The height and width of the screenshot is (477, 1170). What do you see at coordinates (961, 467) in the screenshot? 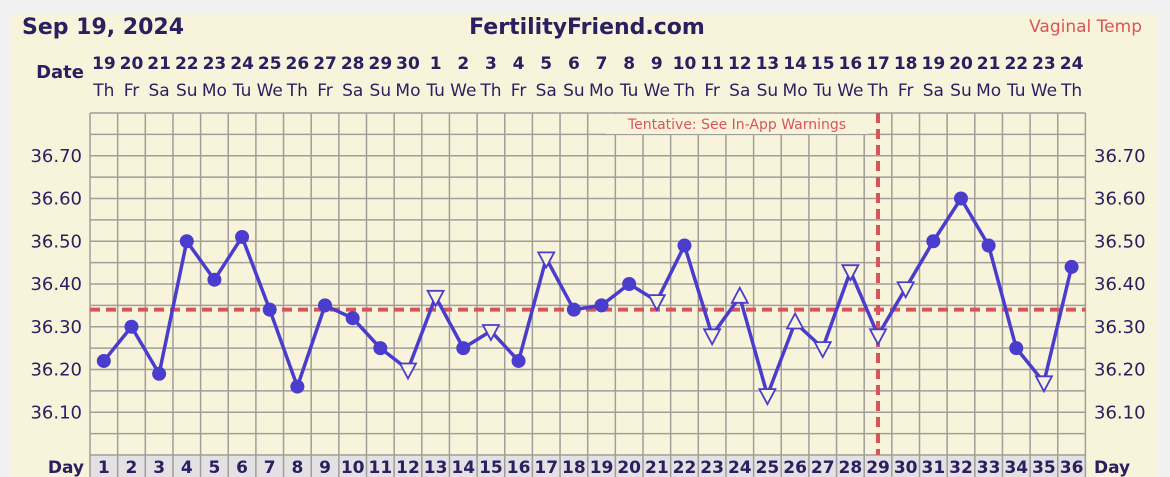
I see `day-number-label: 32` at bounding box center [961, 467].